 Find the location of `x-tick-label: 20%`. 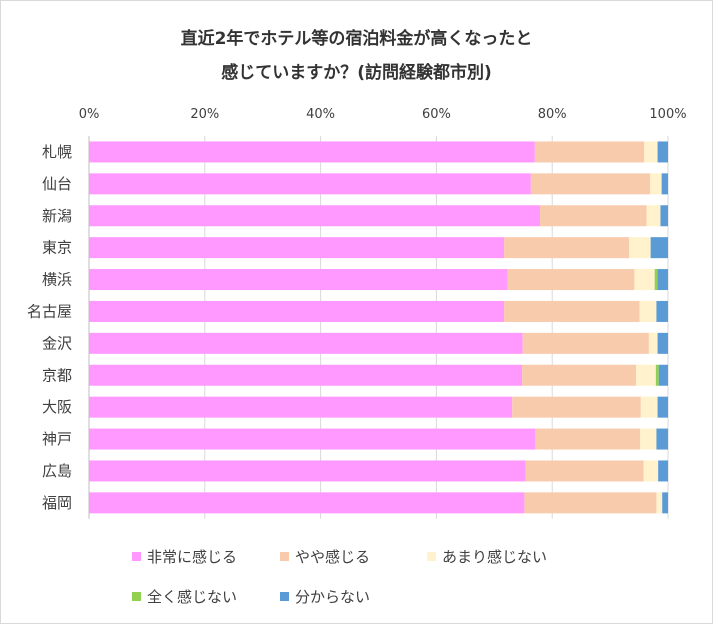

x-tick-label: 20% is located at coordinates (204, 114).